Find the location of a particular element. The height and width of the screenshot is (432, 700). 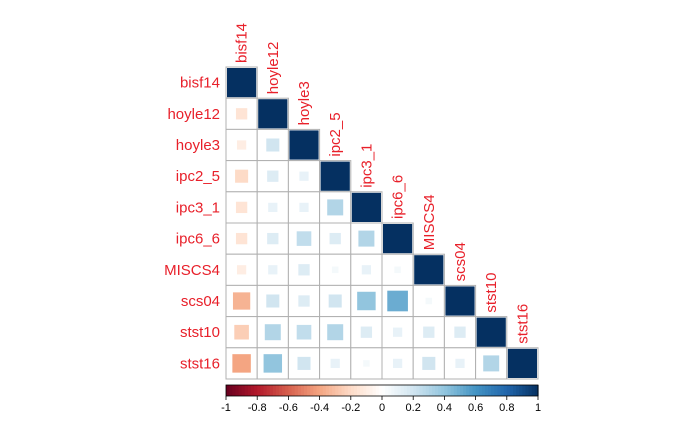

col-label-MISCS4: MISCS4 is located at coordinates (429, 222).